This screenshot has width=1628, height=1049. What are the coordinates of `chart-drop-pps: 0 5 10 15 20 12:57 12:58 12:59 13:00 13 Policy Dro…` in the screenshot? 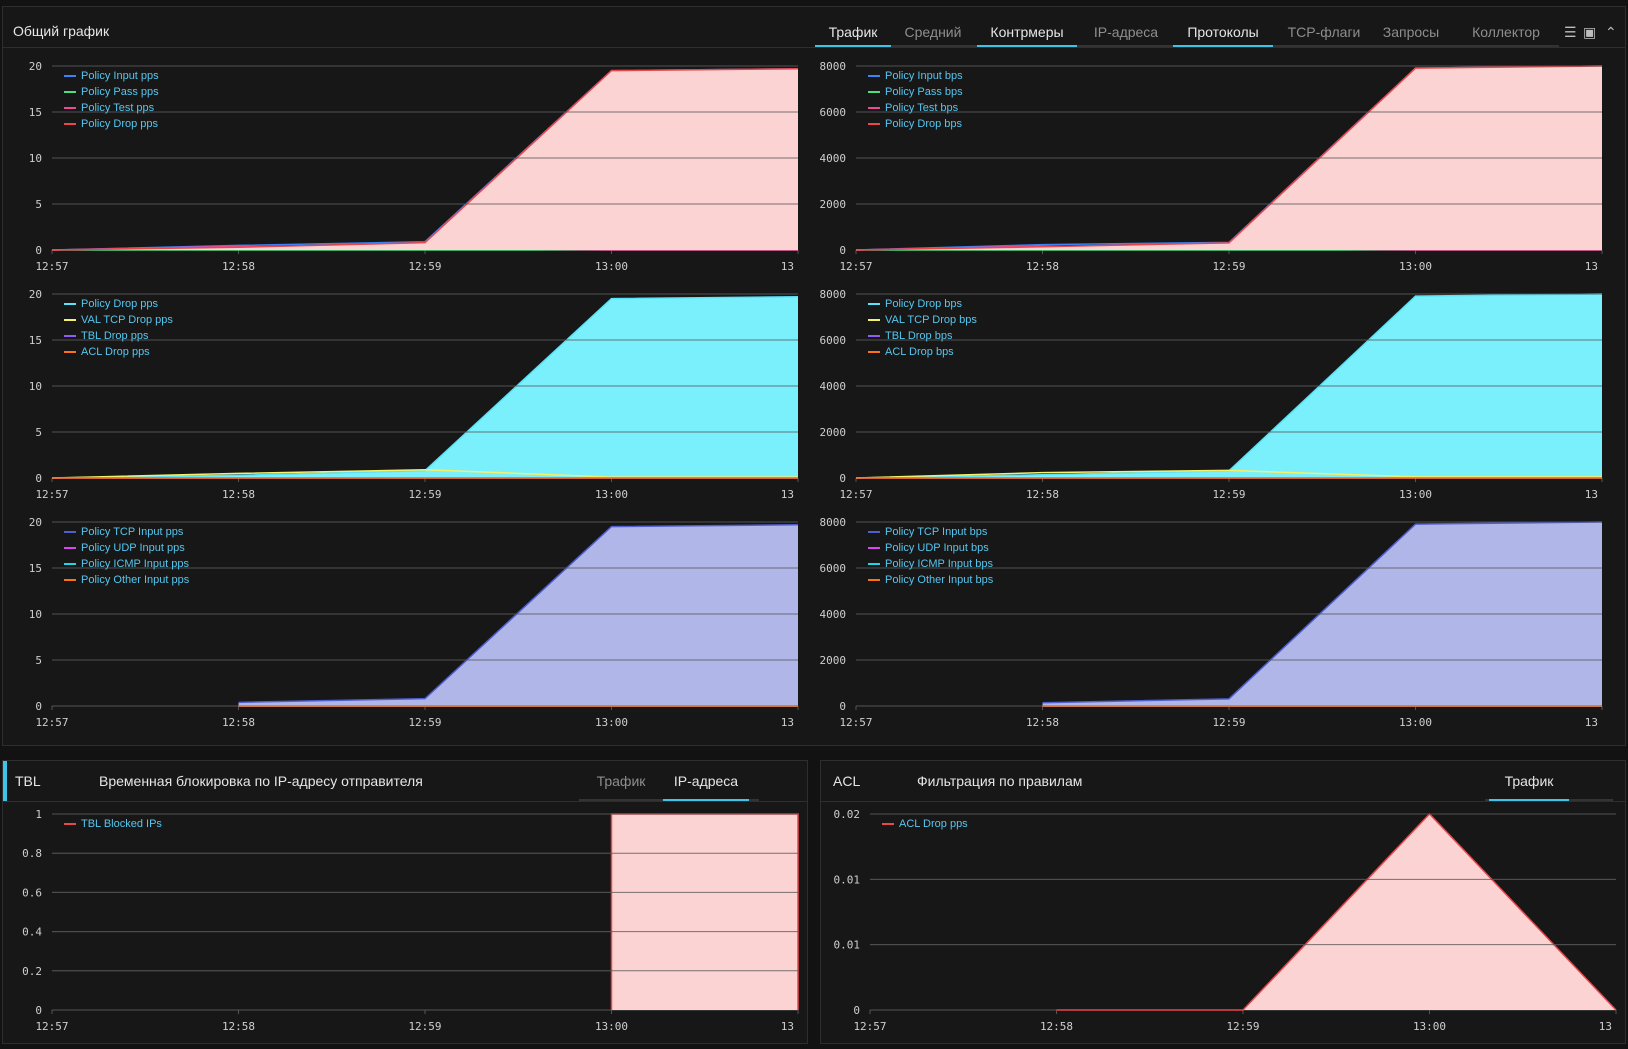 It's located at (405, 396).